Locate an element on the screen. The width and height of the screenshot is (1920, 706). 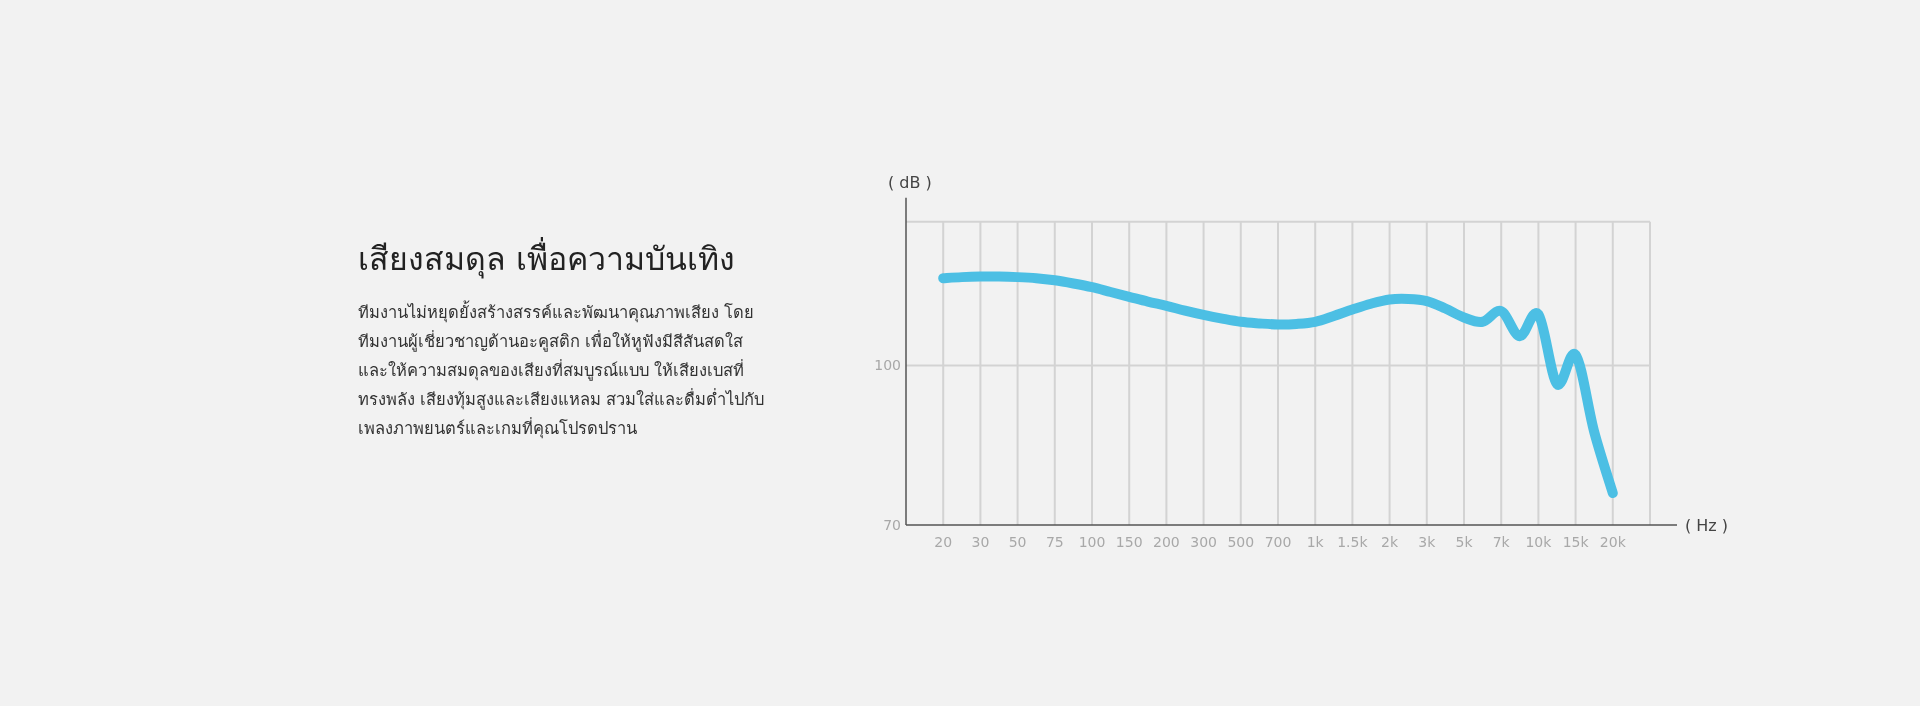
x-tick-label: 150 is located at coordinates (1129, 542).